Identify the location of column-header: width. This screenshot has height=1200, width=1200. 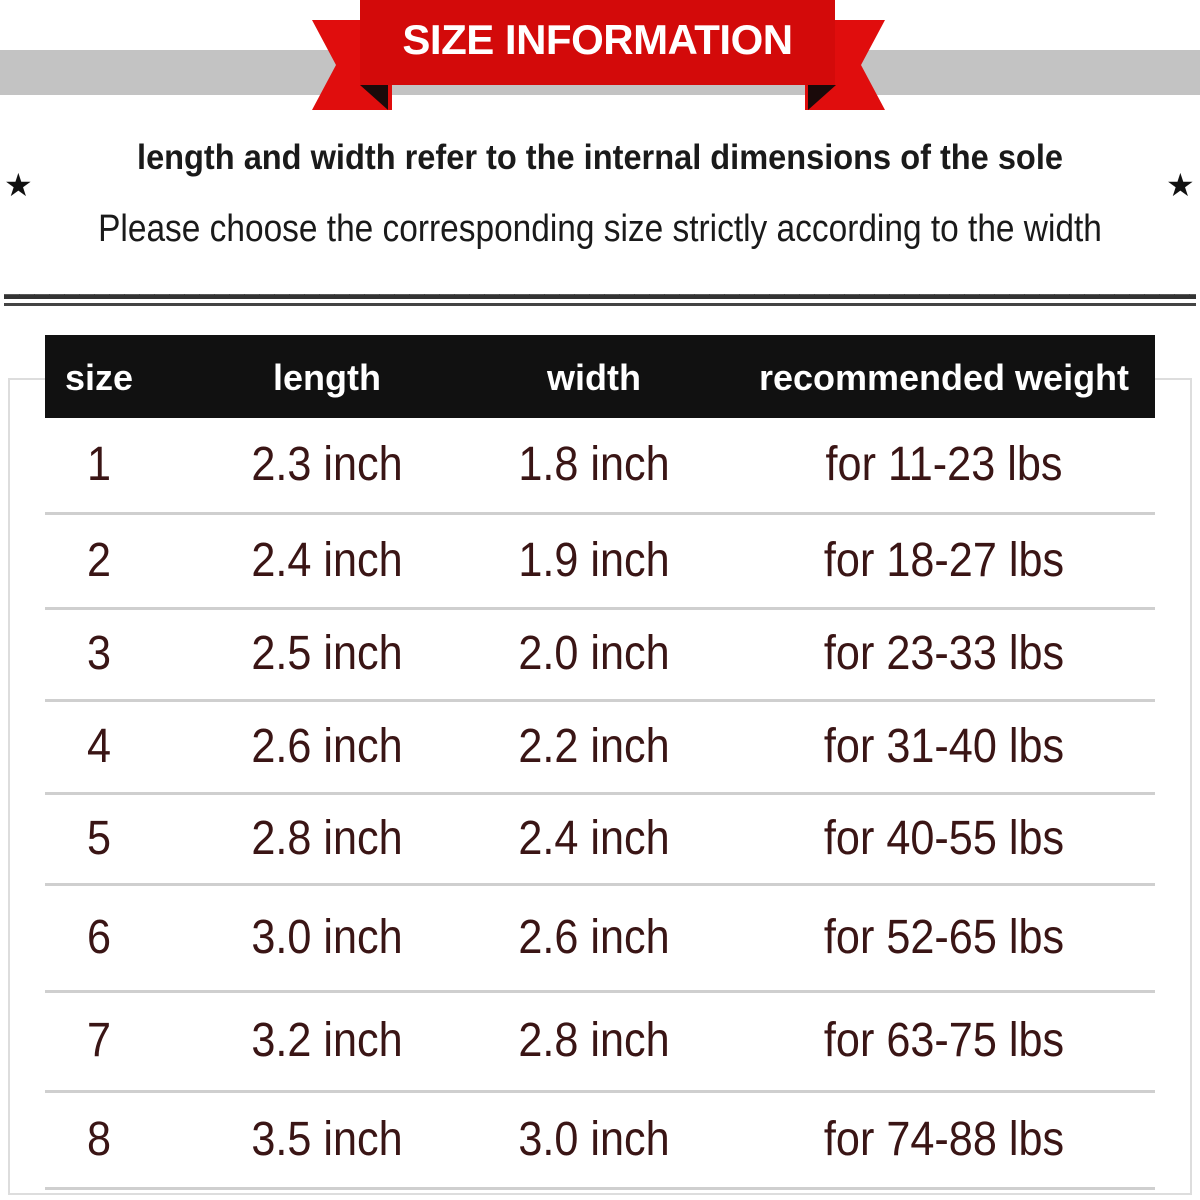
(594, 377).